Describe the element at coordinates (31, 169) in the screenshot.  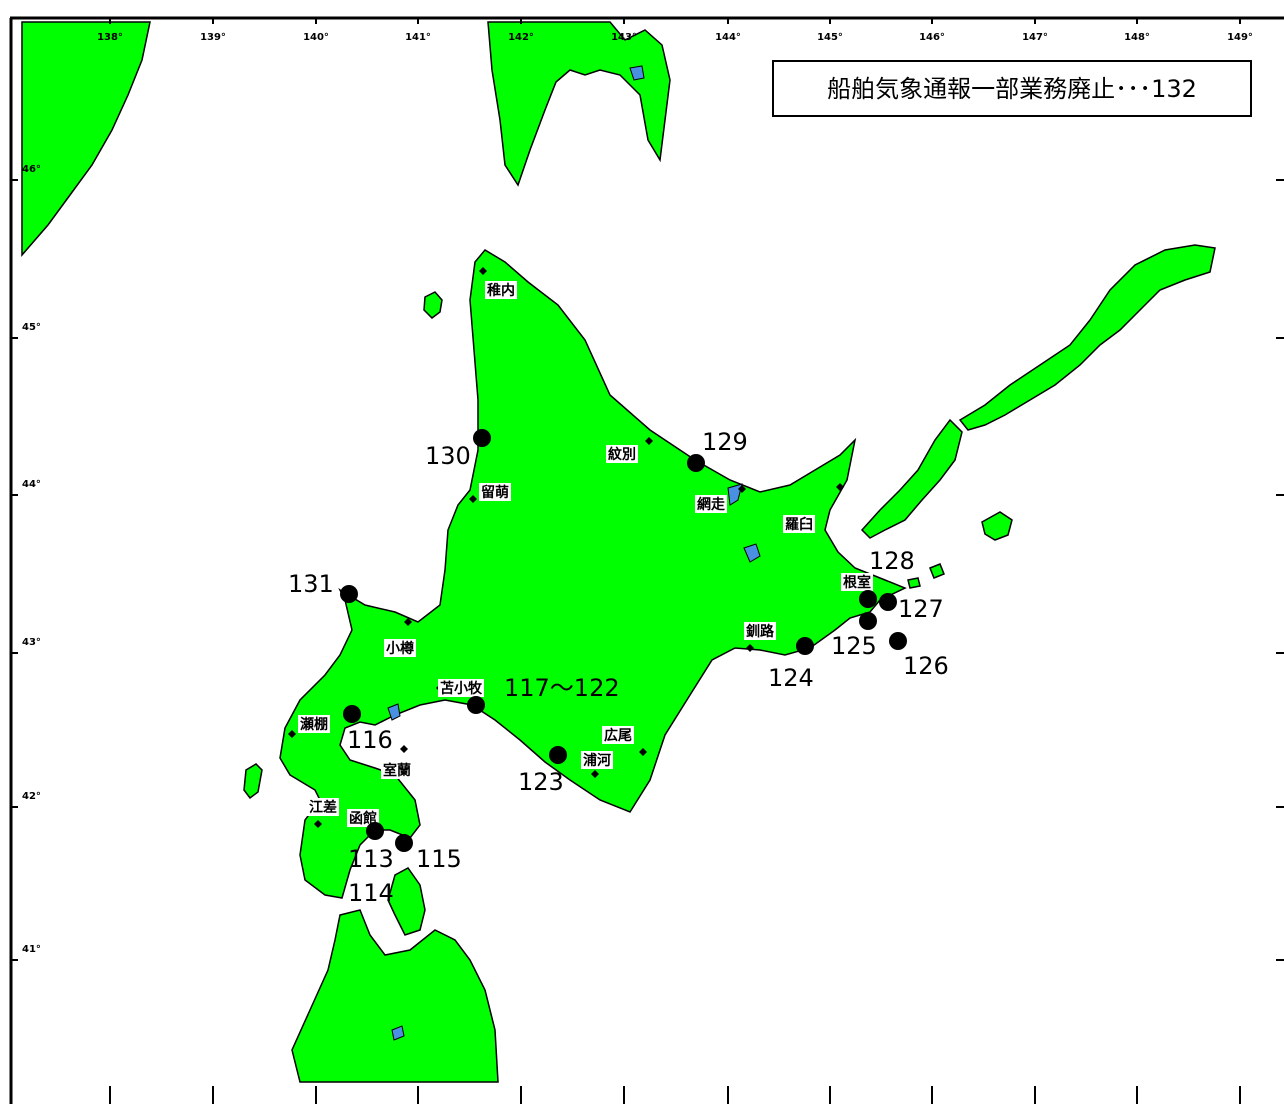
I see `latitude-label: 46°` at that location.